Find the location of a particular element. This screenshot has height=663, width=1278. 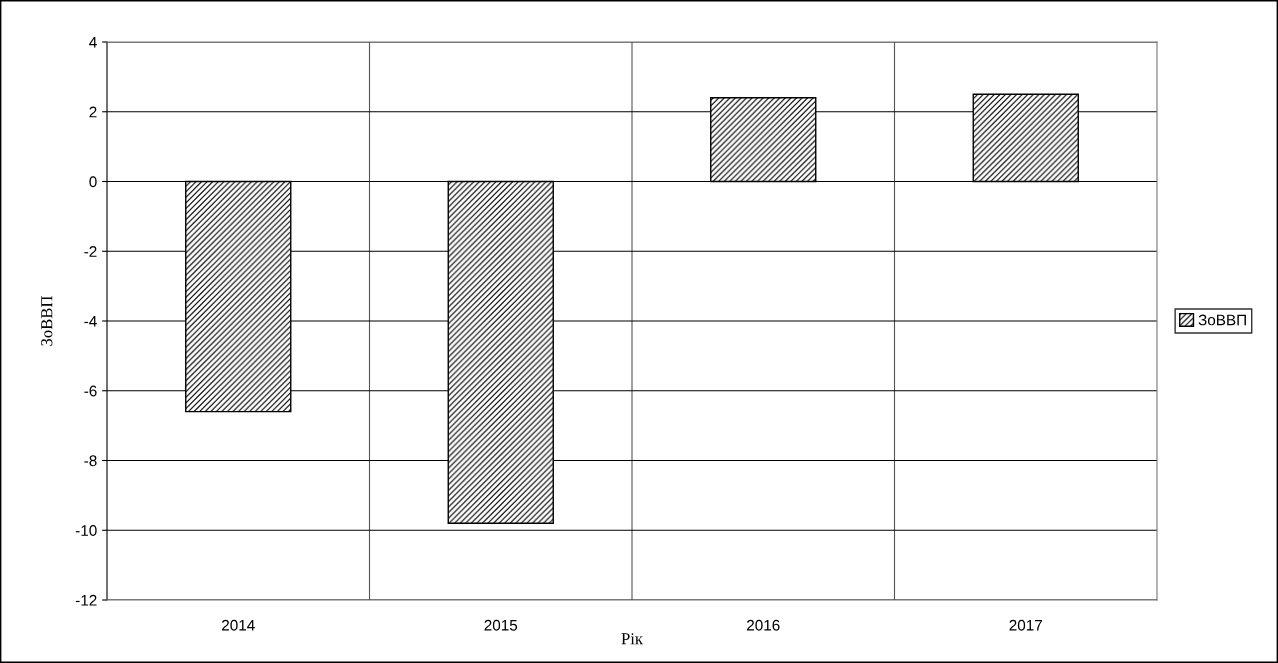

y-axis-title: ЗоВВП is located at coordinates (47, 321).